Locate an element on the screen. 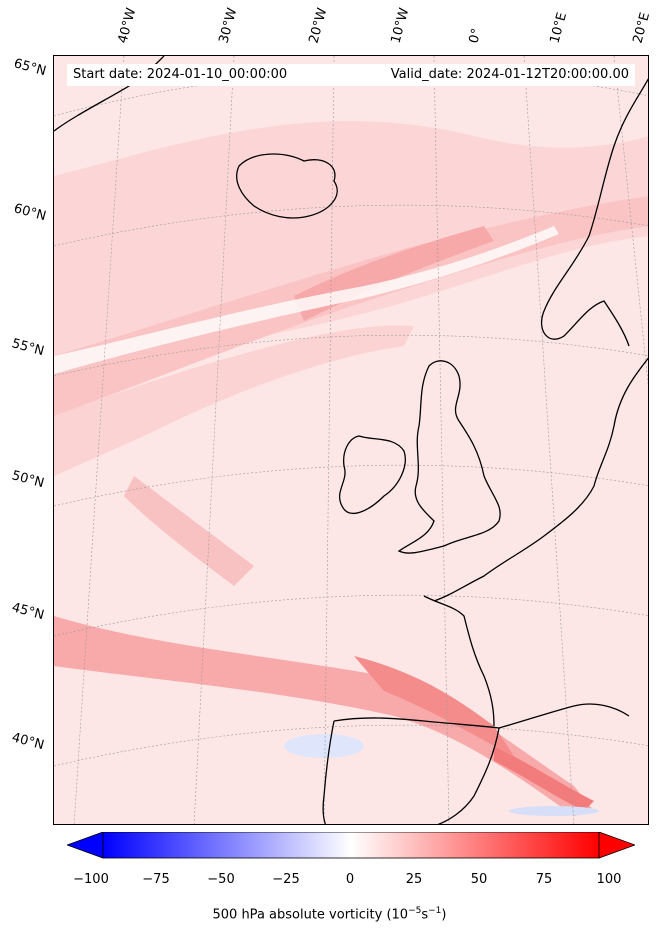 The height and width of the screenshot is (936, 659). colorbar-label: 500 hPa absolute vorticity (10−5s−1) is located at coordinates (329, 914).